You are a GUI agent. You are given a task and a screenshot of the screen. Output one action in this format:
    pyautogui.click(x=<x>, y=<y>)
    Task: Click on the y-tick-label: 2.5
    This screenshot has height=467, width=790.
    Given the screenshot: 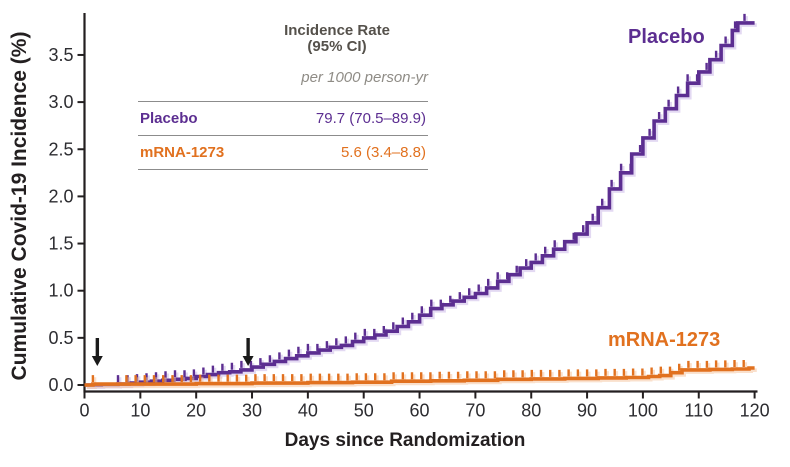 What is the action you would take?
    pyautogui.click(x=60, y=149)
    